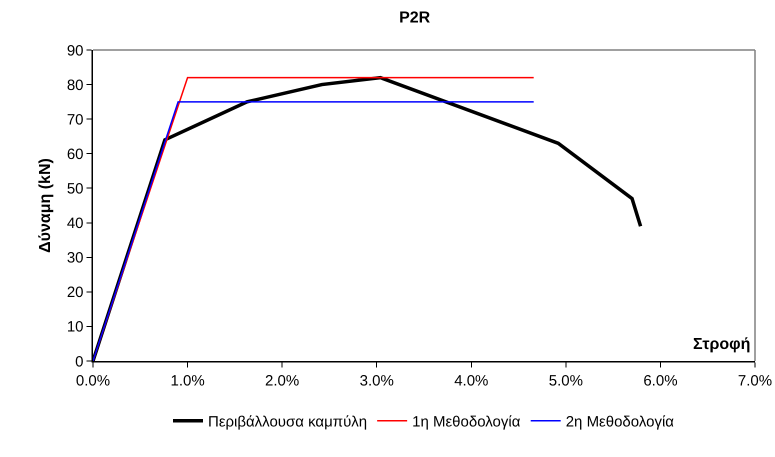  I want to click on y-tick-label: 40, so click(75, 223).